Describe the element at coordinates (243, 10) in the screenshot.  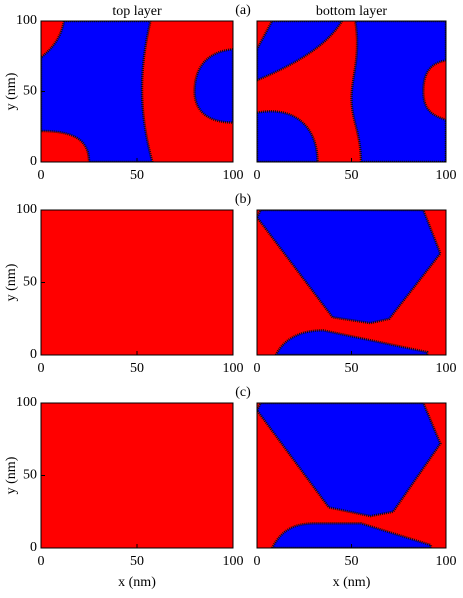
I see `panel-label: (a)` at that location.